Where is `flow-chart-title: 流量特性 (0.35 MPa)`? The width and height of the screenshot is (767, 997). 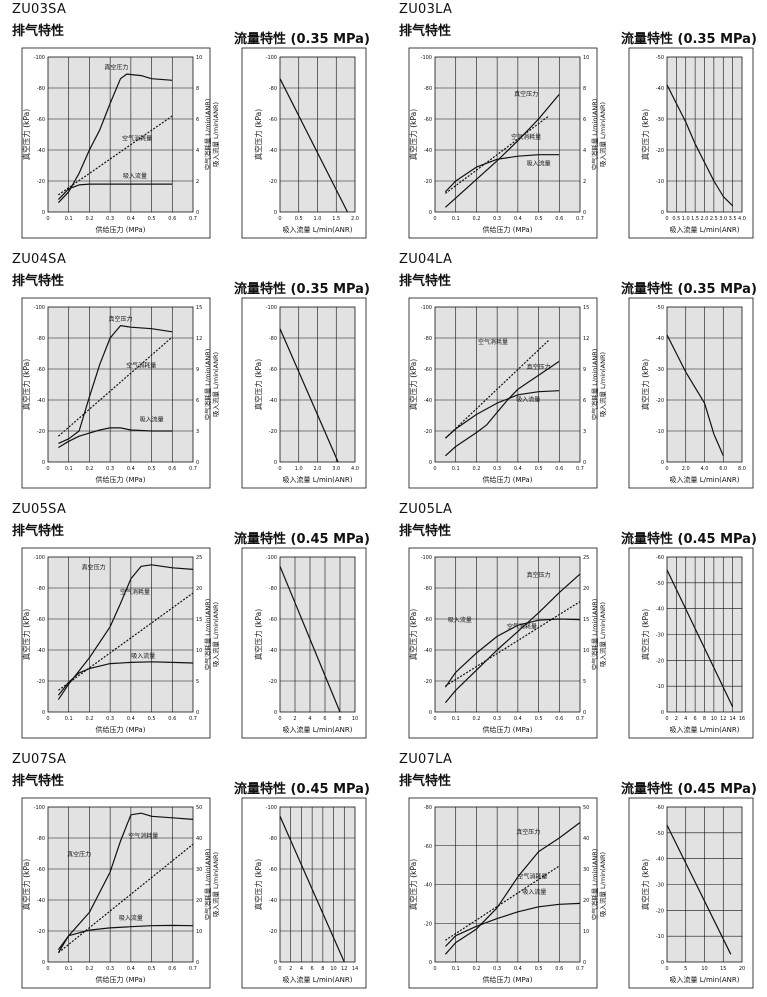 flow-chart-title: 流量特性 (0.35 MPa) is located at coordinates (689, 289).